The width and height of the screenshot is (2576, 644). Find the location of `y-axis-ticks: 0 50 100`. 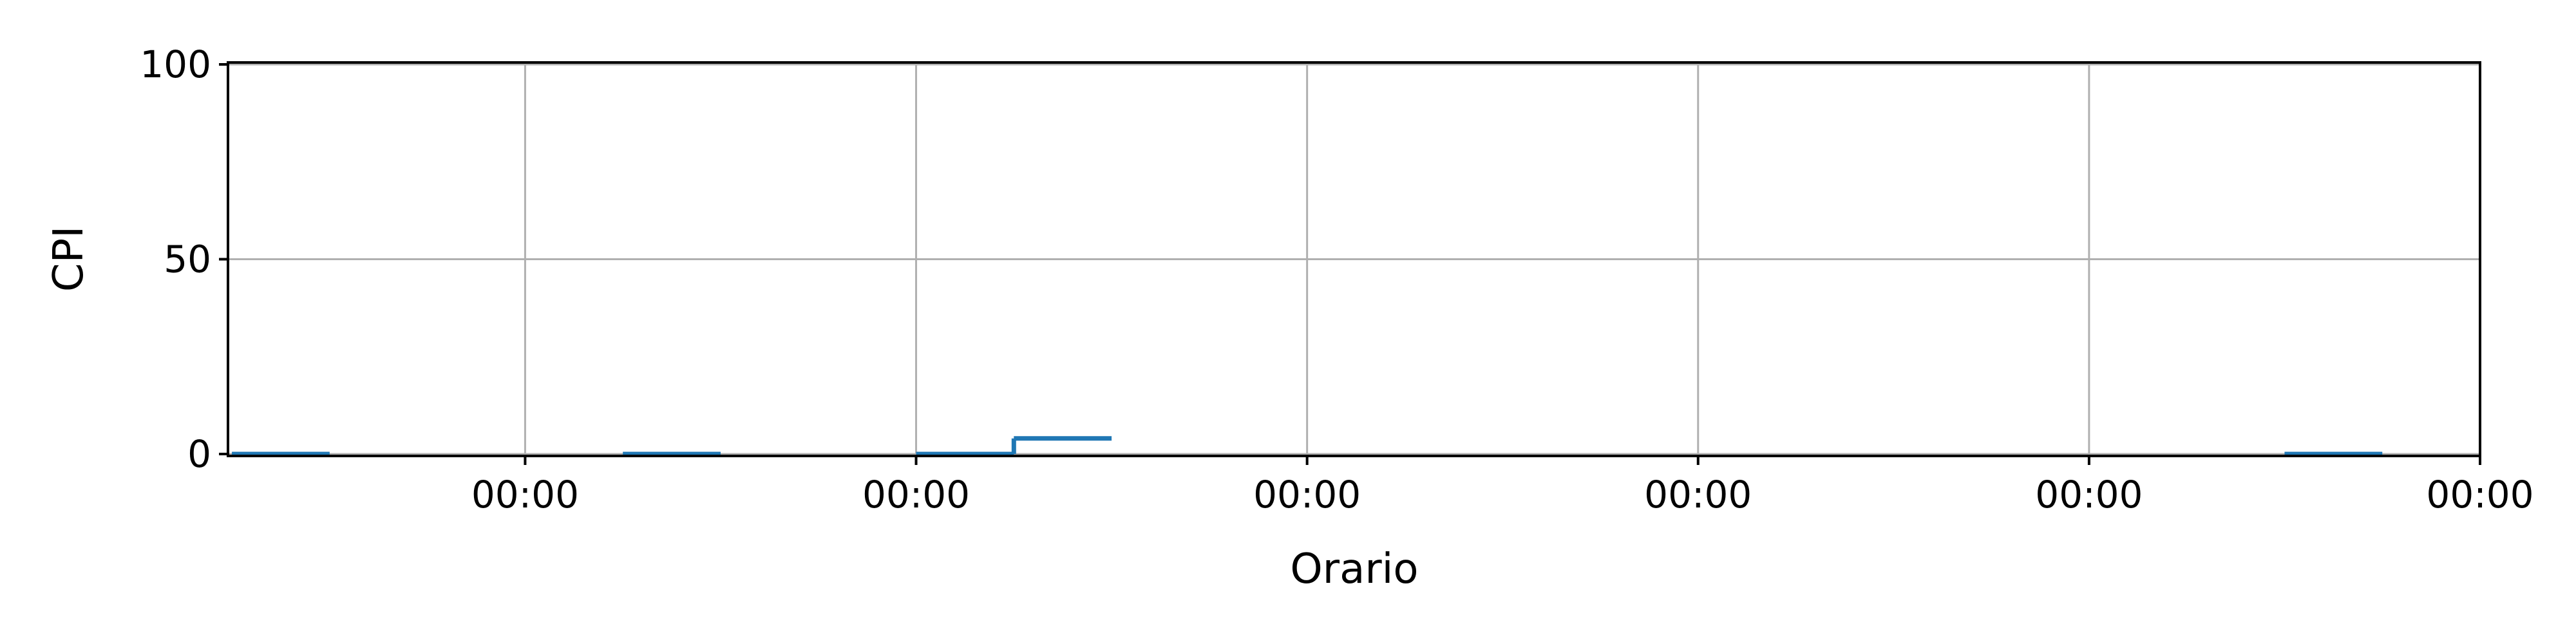

y-axis-ticks: 0 50 100 is located at coordinates (184, 259).